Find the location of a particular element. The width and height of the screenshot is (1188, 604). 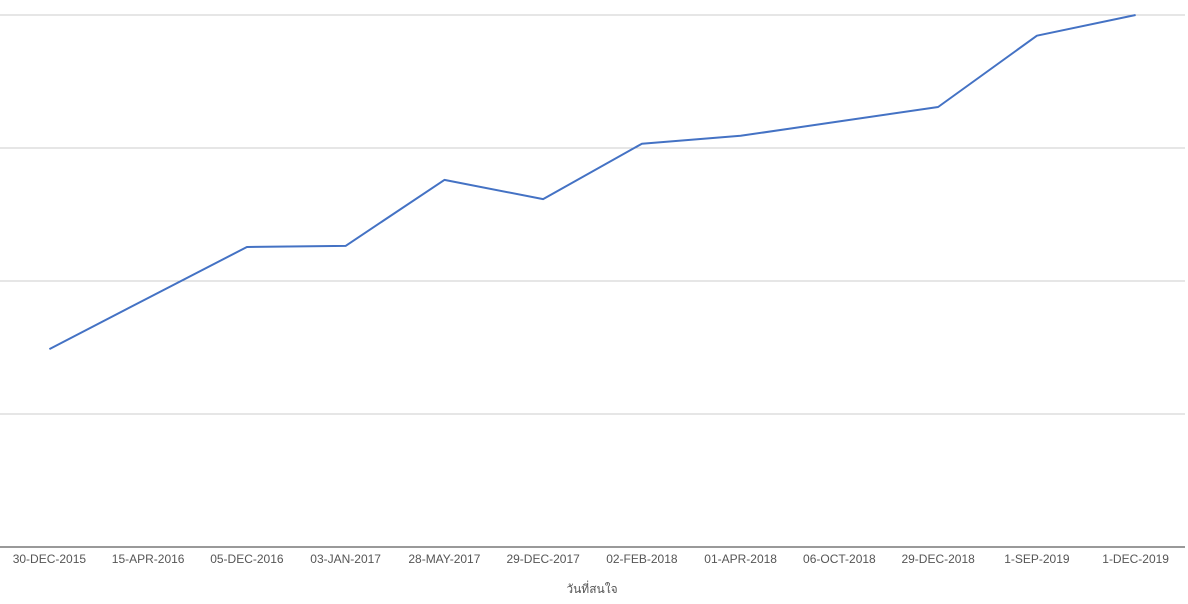

x-tick-label: 1-DEC-2019 is located at coordinates (1135, 559).